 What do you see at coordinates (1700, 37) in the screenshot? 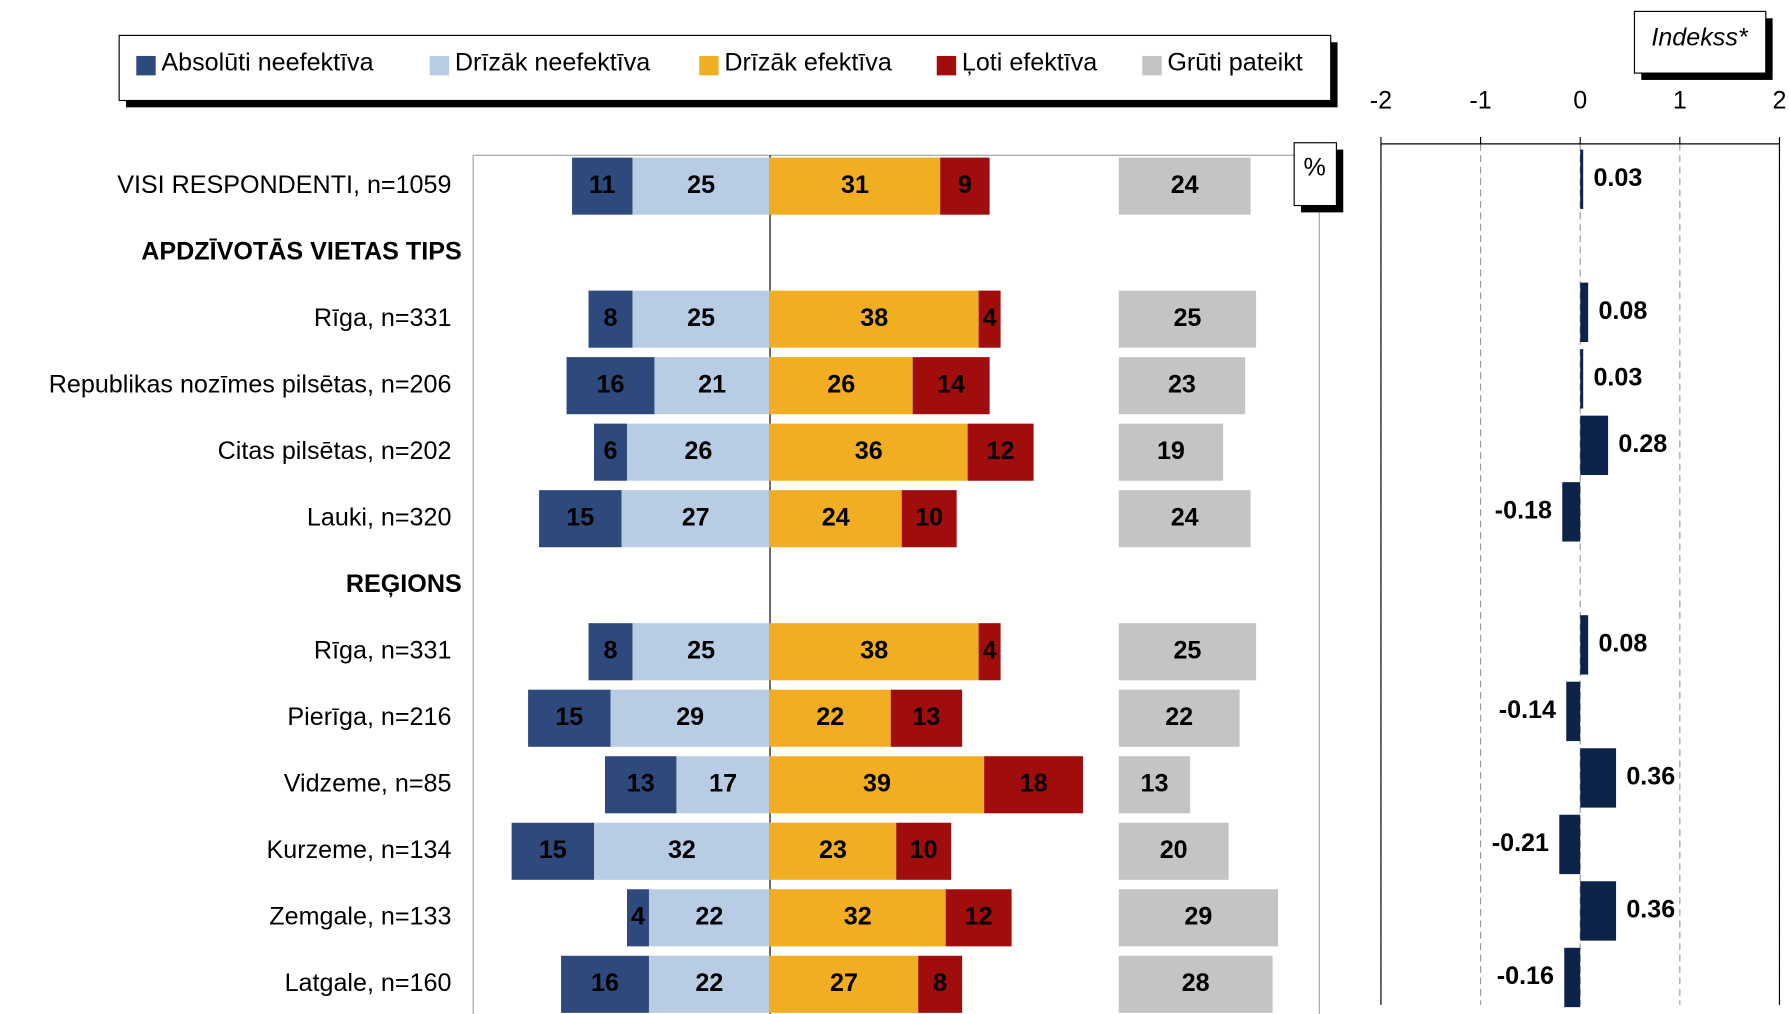
I see `index-title: Indekss*` at bounding box center [1700, 37].